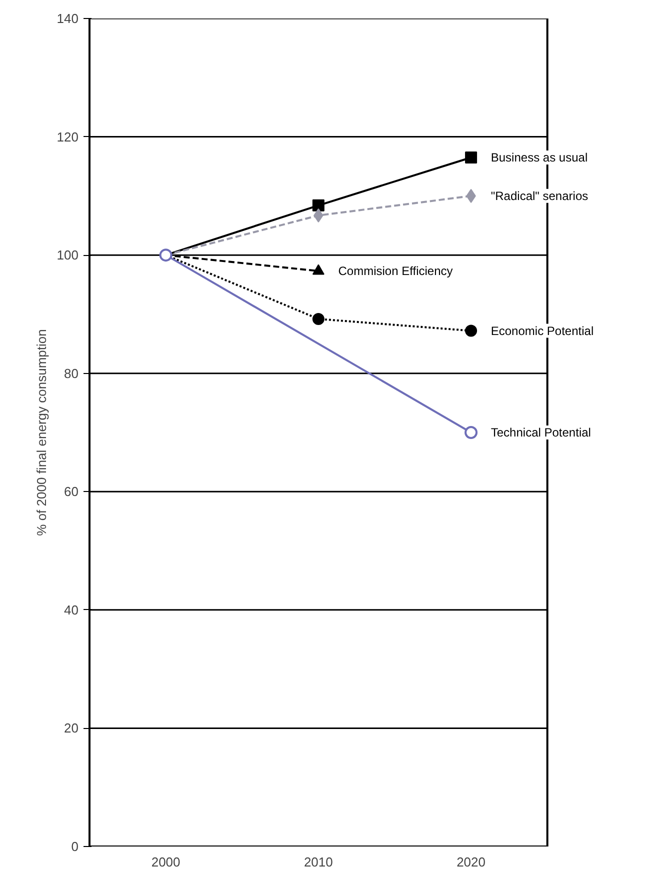 The height and width of the screenshot is (872, 648). What do you see at coordinates (67, 18) in the screenshot?
I see `y-tick-label: 140` at bounding box center [67, 18].